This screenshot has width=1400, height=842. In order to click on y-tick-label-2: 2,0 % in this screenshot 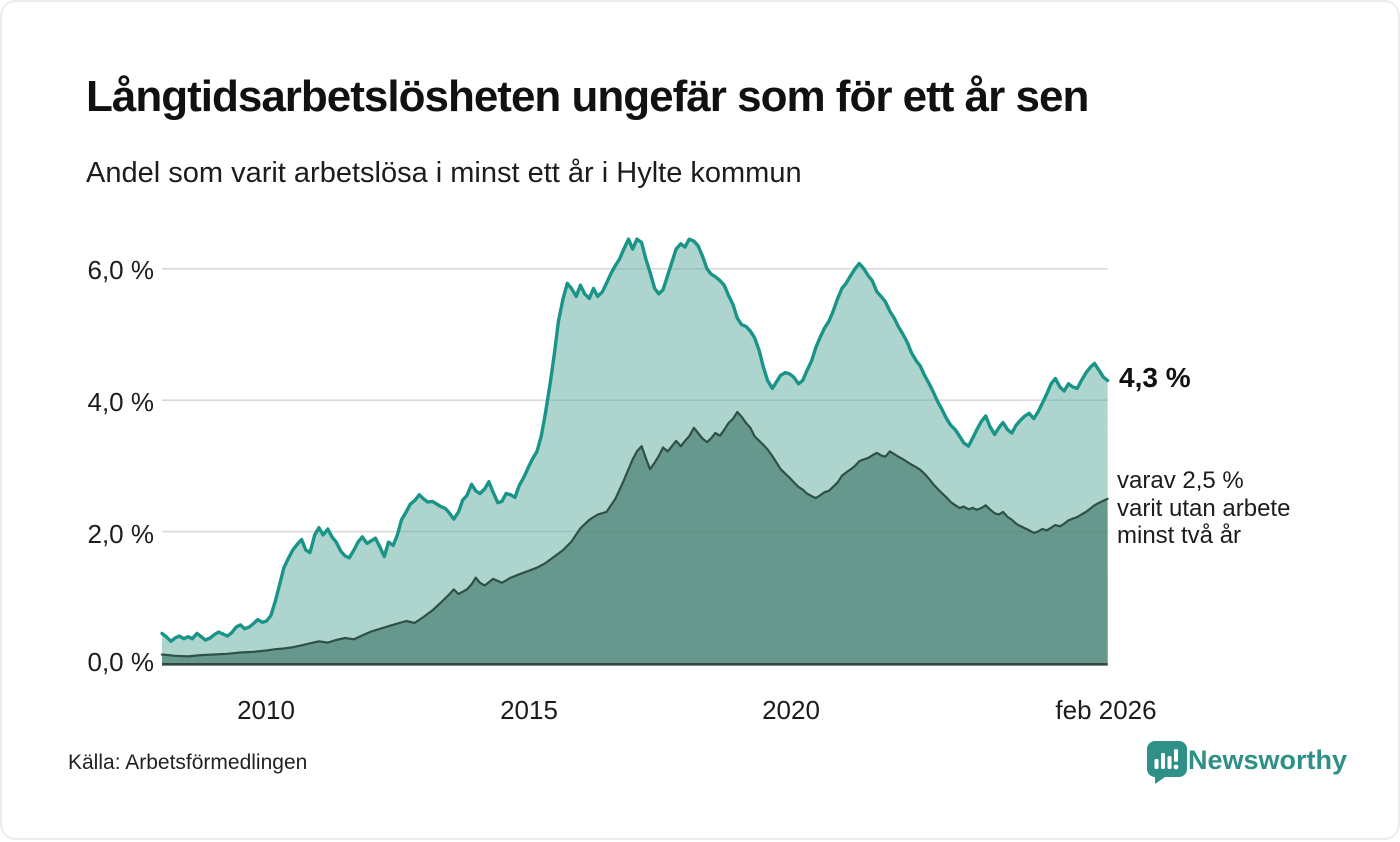, I will do `click(121, 534)`.